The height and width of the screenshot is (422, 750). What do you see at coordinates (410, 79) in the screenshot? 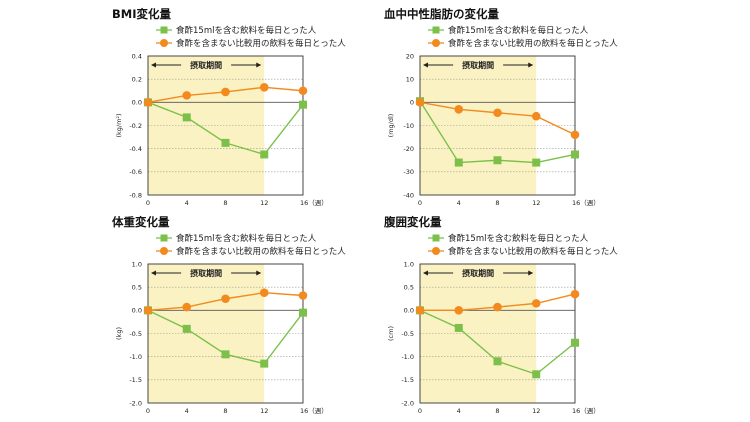
I see `y-tick-label: 10` at bounding box center [410, 79].